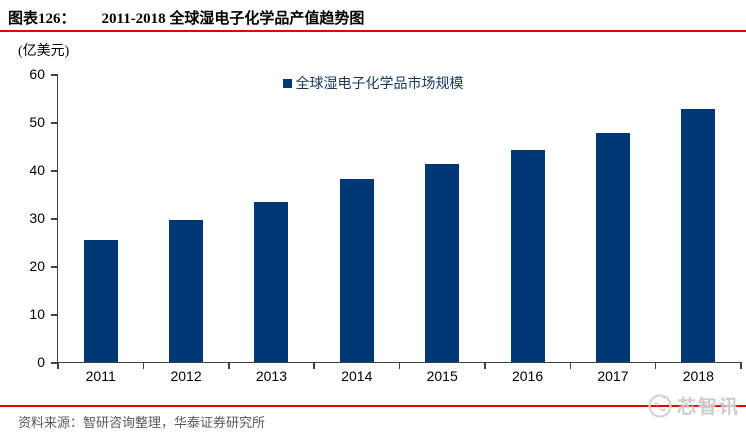 The height and width of the screenshot is (437, 746). I want to click on x-axis-tick-label: 2015, so click(442, 376).